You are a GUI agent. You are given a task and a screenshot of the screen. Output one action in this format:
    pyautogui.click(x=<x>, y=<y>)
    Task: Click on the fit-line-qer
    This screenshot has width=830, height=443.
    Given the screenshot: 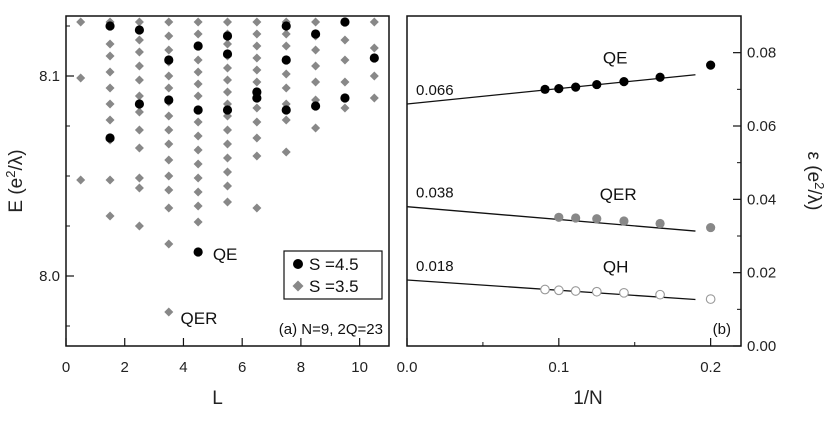 What is the action you would take?
    pyautogui.click(x=551, y=219)
    